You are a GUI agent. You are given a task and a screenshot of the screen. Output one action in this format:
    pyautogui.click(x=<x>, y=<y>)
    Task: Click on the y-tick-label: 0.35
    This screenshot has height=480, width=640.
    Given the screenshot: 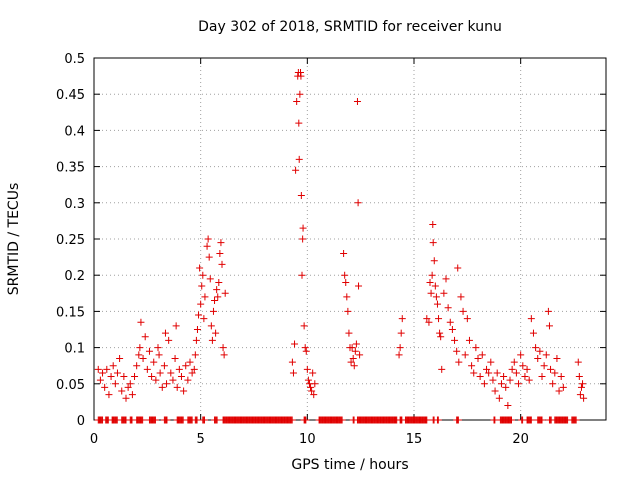 What is the action you would take?
    pyautogui.click(x=70, y=168)
    